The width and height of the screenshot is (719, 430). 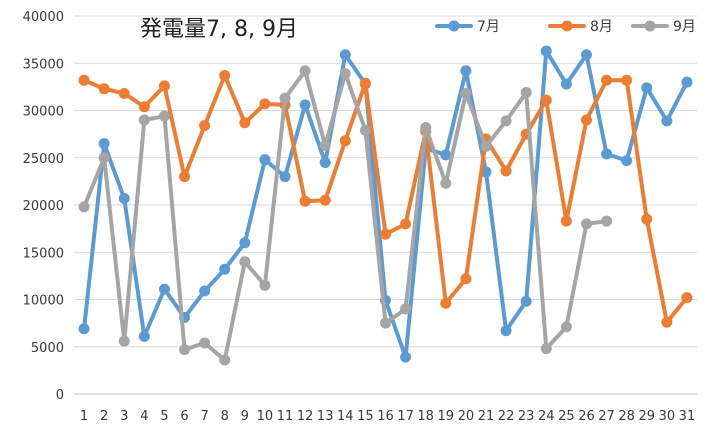 What do you see at coordinates (43, 206) in the screenshot?
I see `y-axis-ticks: 0 5000 10000 15000 20000 25000 30000 35000 40000` at bounding box center [43, 206].